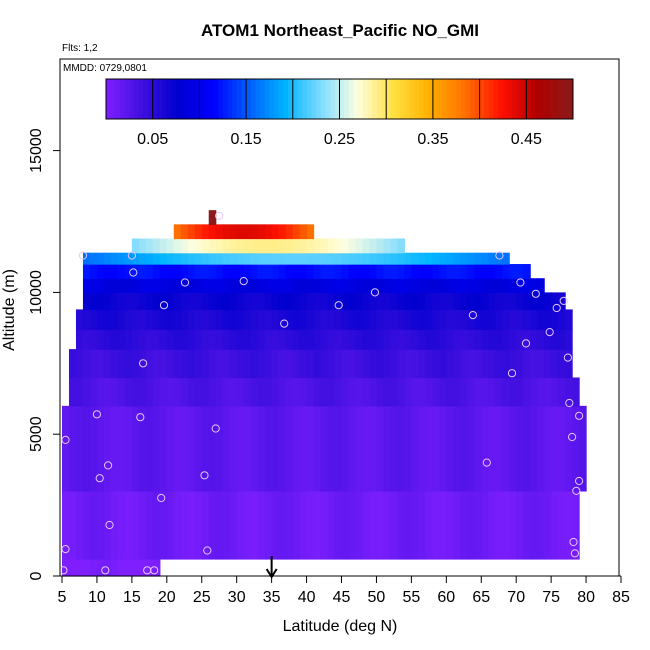  I want to click on dates-label: MMDD: 0729,0801, so click(105, 68).